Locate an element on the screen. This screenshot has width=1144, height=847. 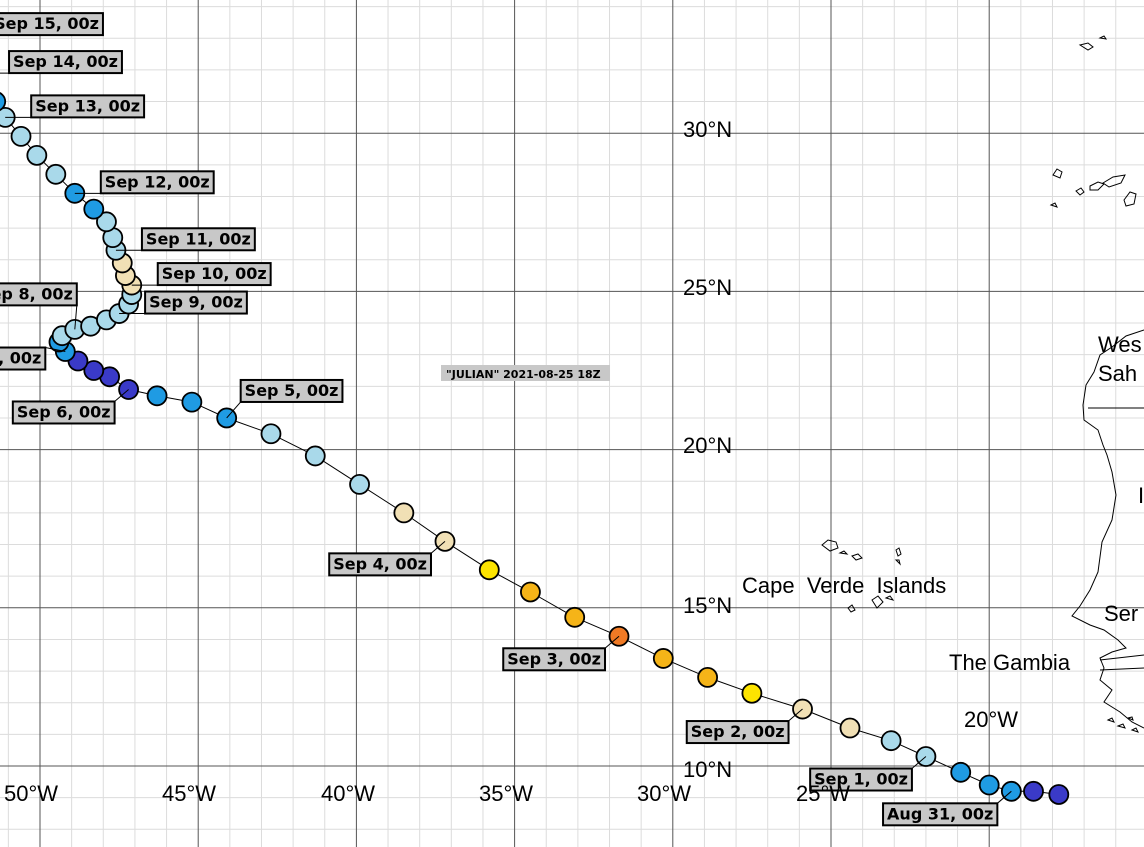
storm-title-text: "JULIAN" 2021-08-25 18Z is located at coordinates (523, 374).